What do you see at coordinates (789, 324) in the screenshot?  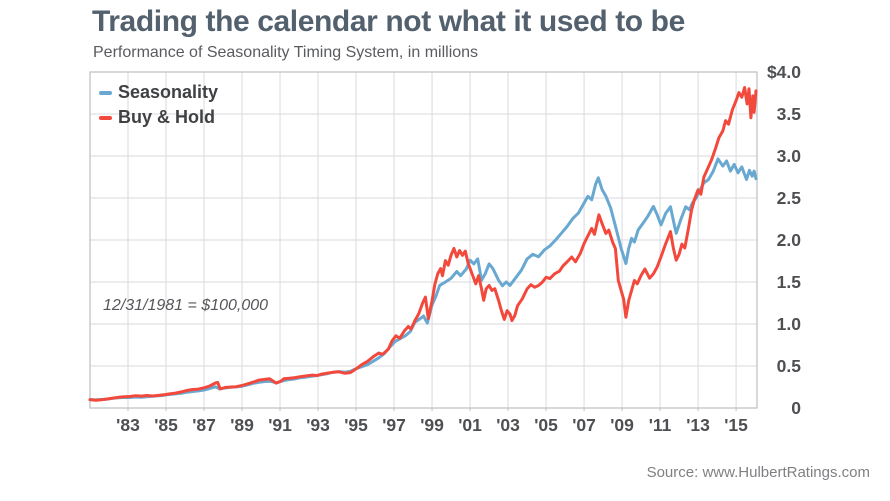 I see `y-tick-label: 1.0` at bounding box center [789, 324].